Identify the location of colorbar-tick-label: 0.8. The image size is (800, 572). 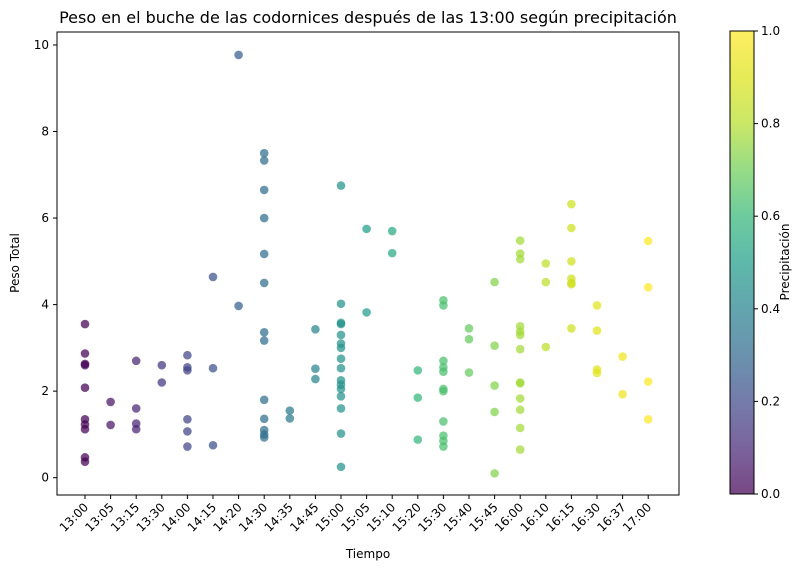
(770, 124).